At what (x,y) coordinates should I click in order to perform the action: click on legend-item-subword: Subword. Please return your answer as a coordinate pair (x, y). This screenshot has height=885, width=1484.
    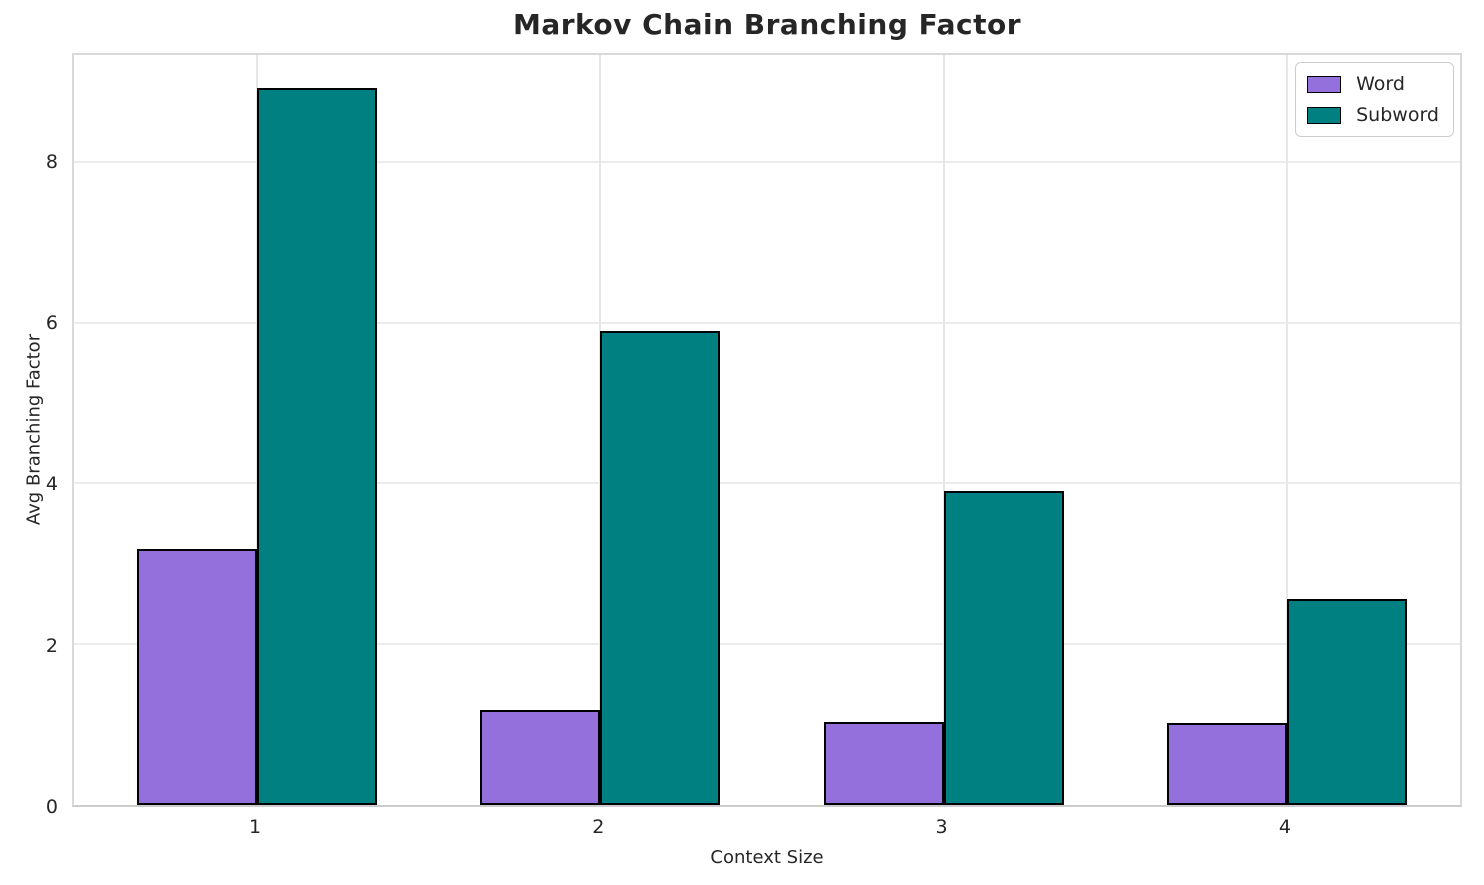
    Looking at the image, I should click on (1373, 115).